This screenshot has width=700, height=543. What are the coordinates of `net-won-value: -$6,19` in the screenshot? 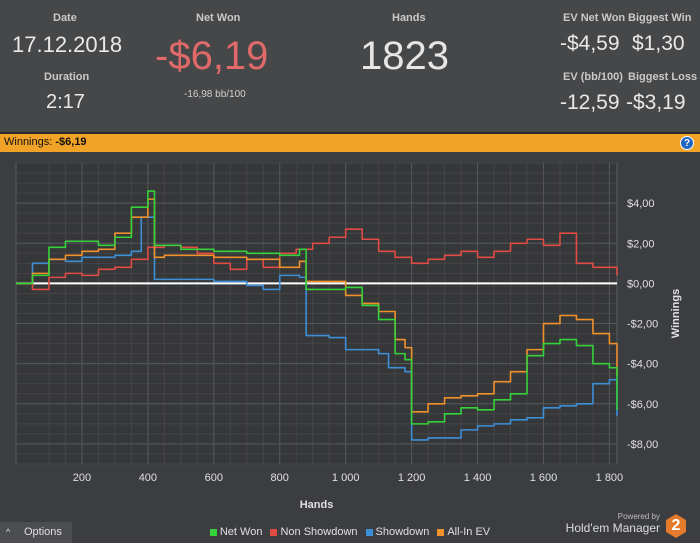 It's located at (212, 56).